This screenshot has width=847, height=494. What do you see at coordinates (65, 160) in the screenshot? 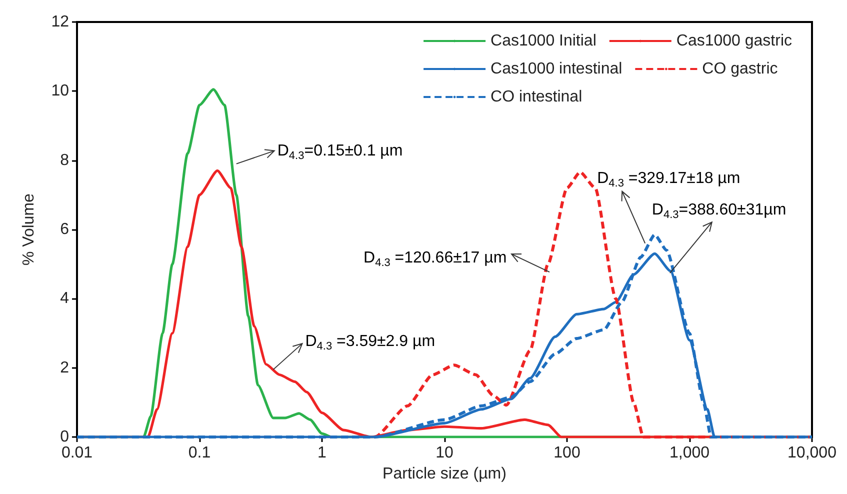
I see `y-tick-label: 8` at bounding box center [65, 160].